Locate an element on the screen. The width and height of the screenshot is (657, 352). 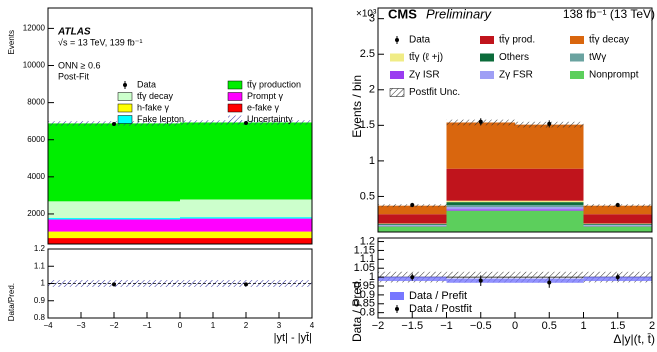
y-axis-label: Data / Pred. is located at coordinates (357, 310).